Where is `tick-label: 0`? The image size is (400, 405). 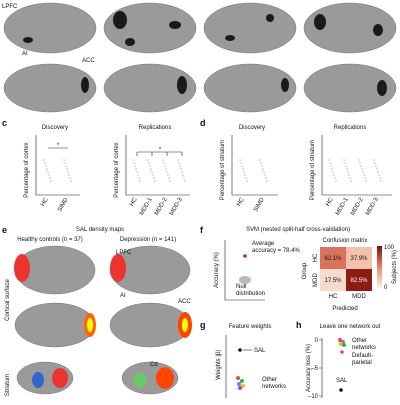
tick-label: 0 is located at coordinates (317, 341).